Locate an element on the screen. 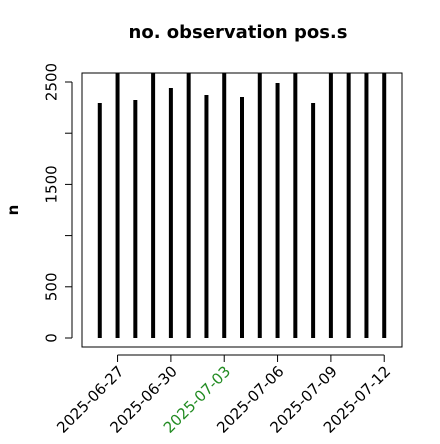  y-axis-label: n is located at coordinates (13, 210).